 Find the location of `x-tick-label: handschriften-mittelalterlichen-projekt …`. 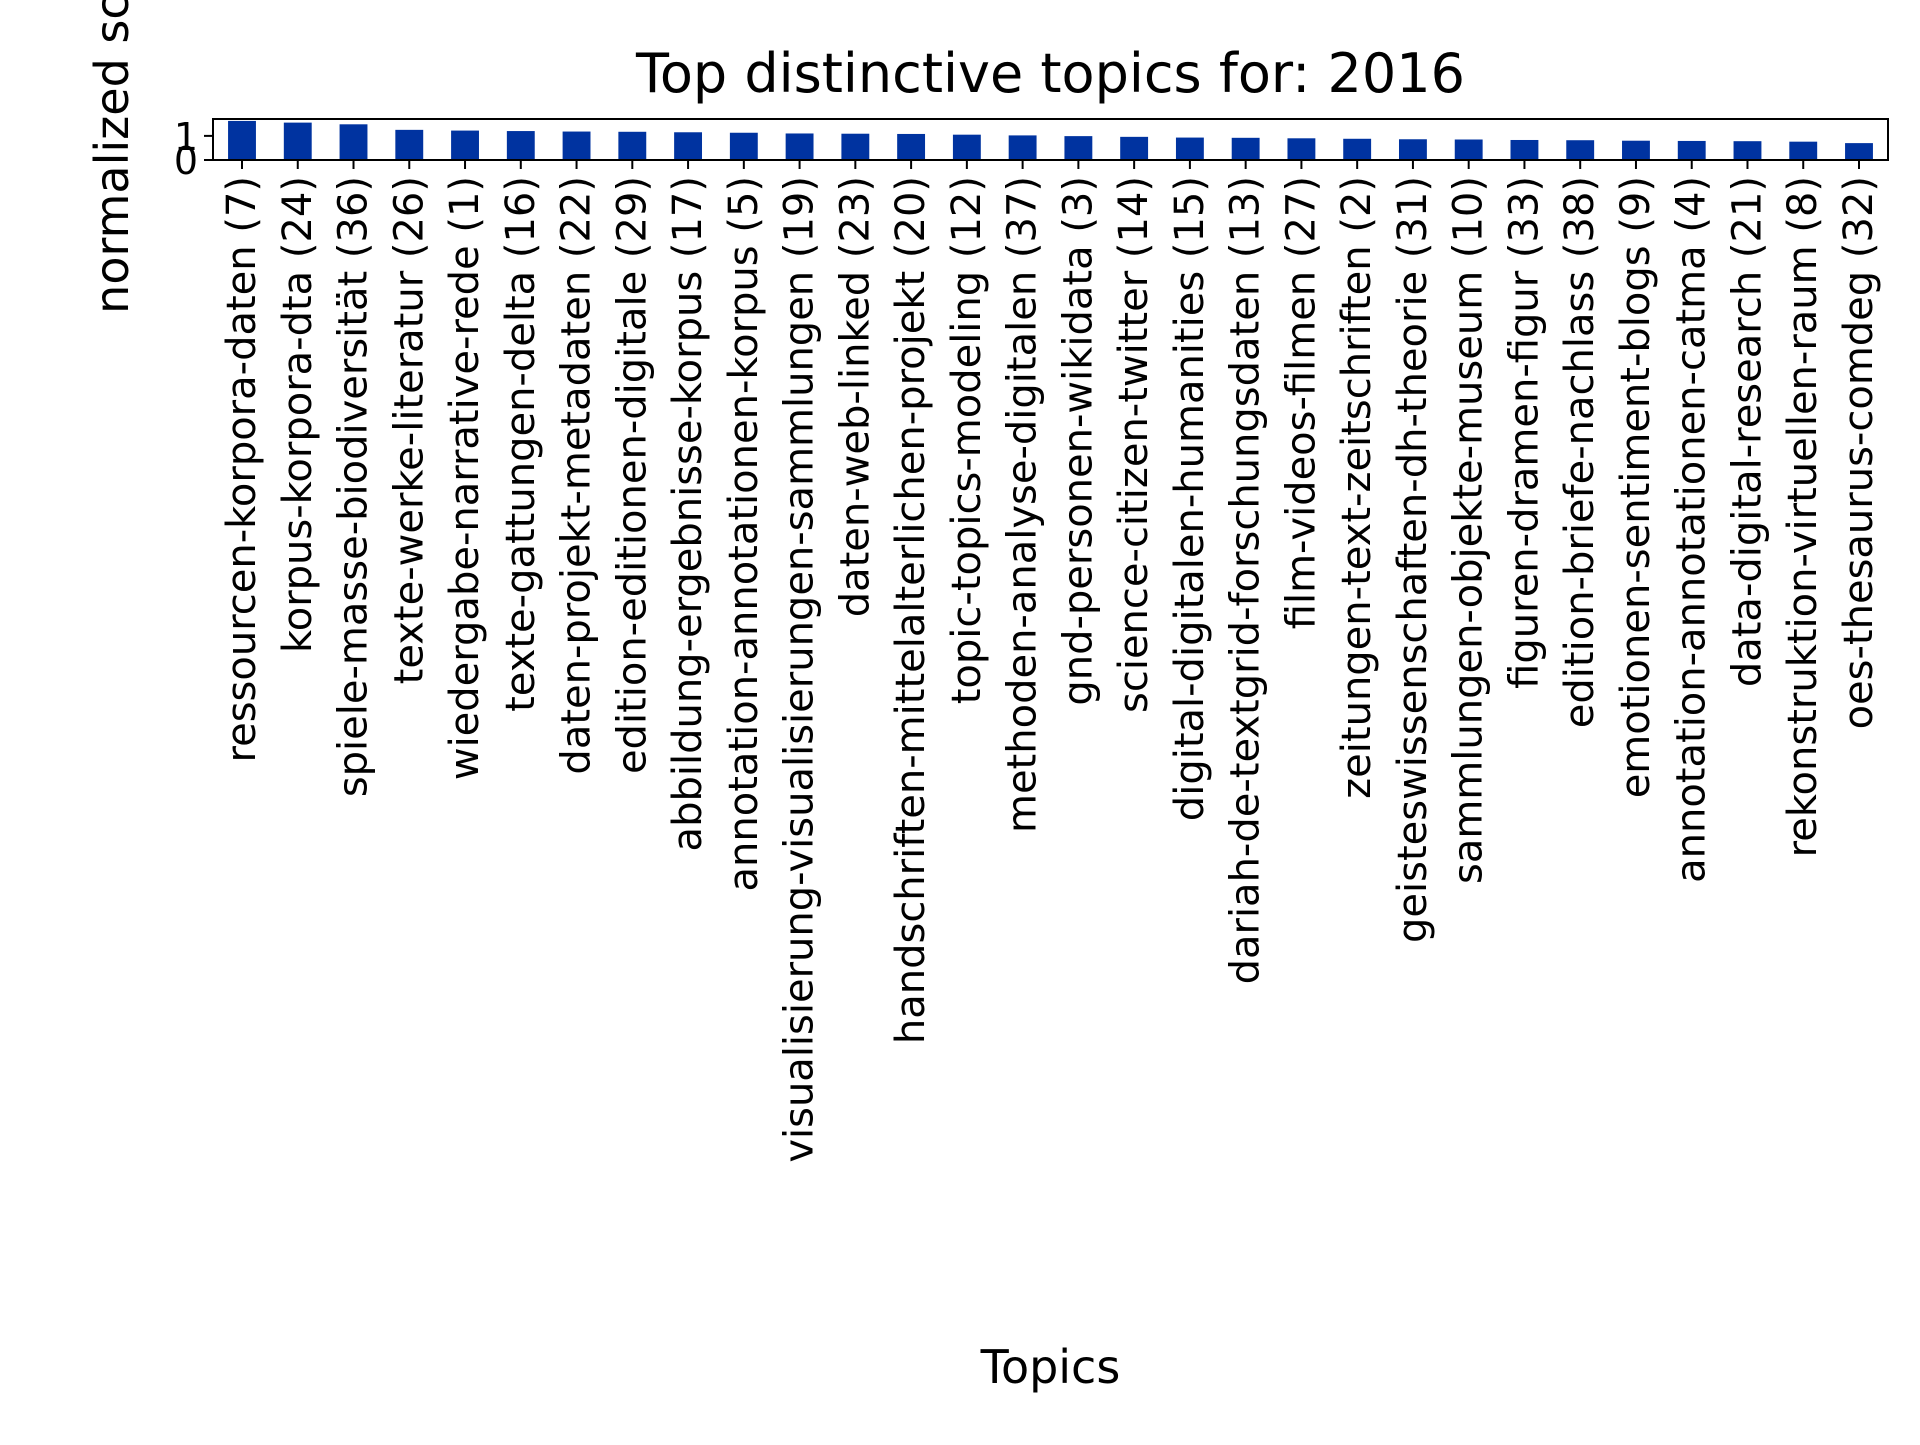

x-tick-label: handschriften-mittelalterlichen-projekt … is located at coordinates (911, 610).